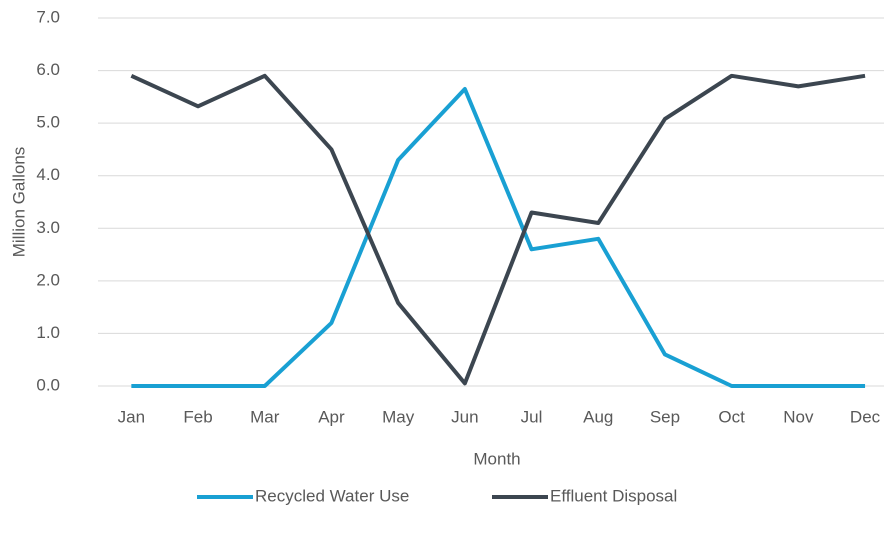 The height and width of the screenshot is (539, 891). Describe the element at coordinates (798, 416) in the screenshot. I see `x-tick-label: Nov` at that location.